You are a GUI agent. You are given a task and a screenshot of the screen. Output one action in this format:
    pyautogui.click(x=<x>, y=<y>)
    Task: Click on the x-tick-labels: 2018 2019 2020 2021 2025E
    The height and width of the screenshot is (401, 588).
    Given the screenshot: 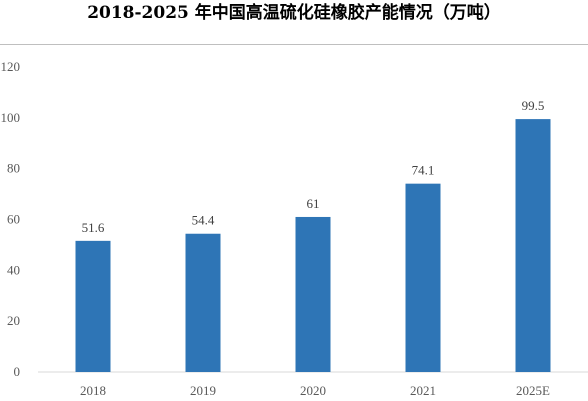 What is the action you would take?
    pyautogui.click(x=315, y=390)
    